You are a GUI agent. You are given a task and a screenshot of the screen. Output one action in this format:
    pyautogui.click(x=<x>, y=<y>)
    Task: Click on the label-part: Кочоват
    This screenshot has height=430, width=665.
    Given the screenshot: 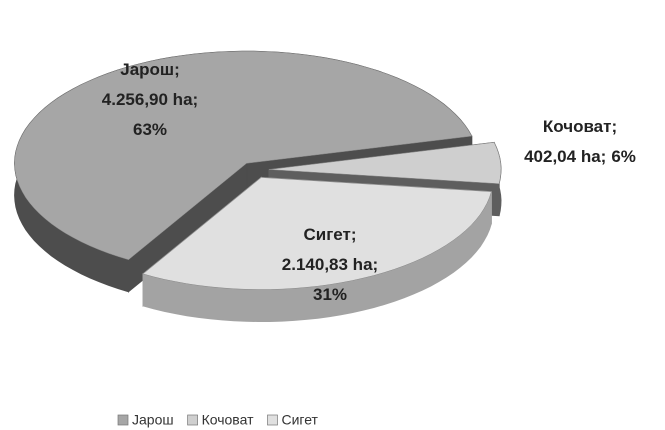 What is the action you would take?
    pyautogui.click(x=577, y=126)
    